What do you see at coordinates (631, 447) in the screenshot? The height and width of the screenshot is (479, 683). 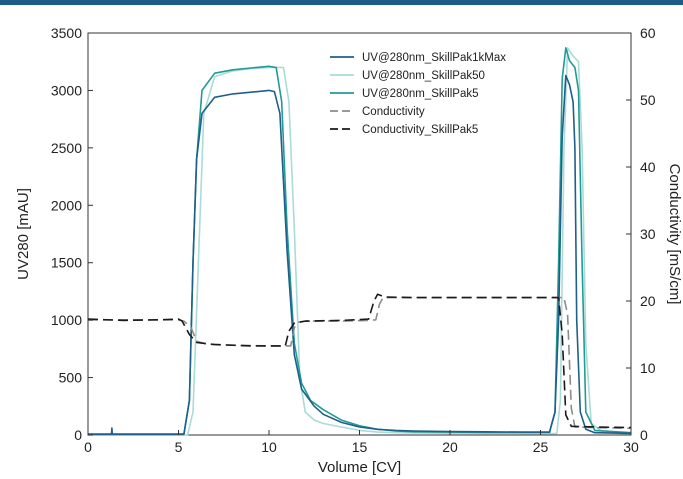 I see `x-tick-label: 30` at bounding box center [631, 447].